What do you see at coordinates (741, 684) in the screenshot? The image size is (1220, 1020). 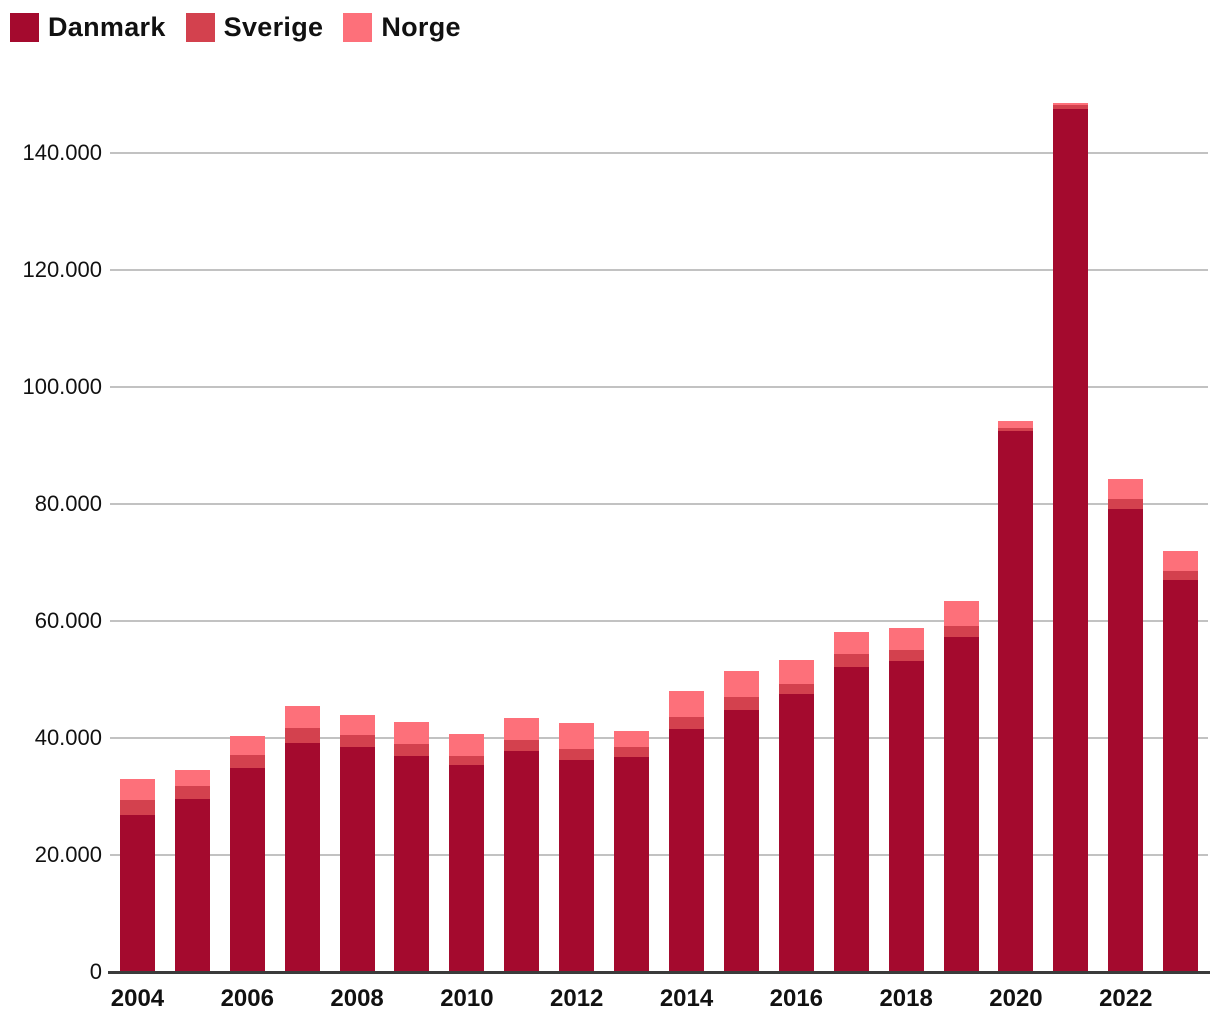 I see `segment-norge-2015` at bounding box center [741, 684].